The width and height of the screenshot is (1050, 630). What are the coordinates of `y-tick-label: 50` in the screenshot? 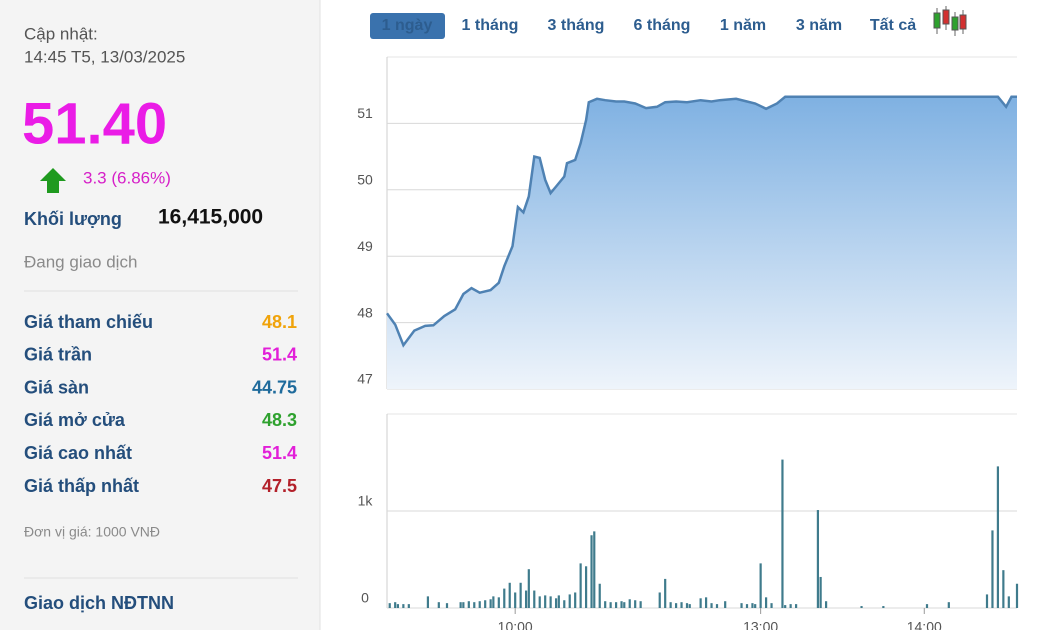 It's located at (365, 180).